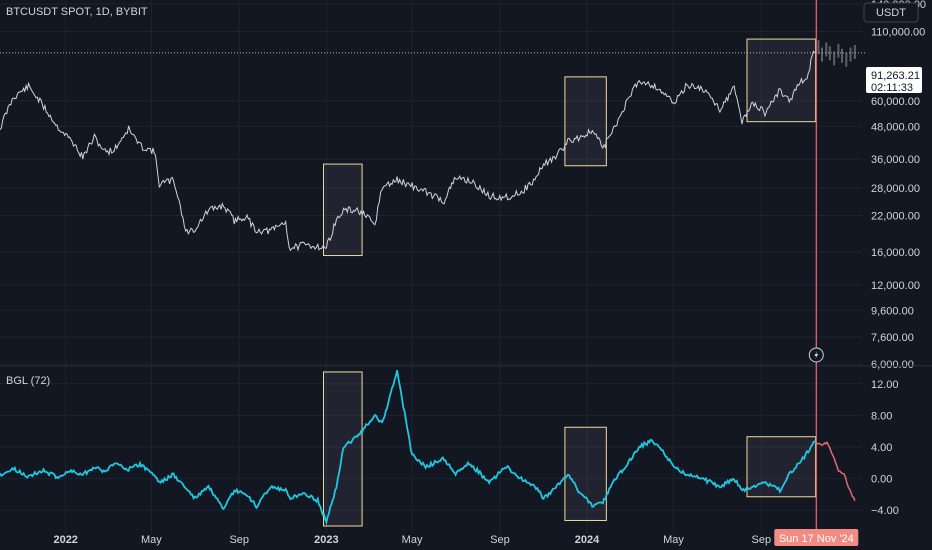 The height and width of the screenshot is (550, 932). What do you see at coordinates (895, 286) in the screenshot?
I see `price-y-tick-label: 12,000.00` at bounding box center [895, 286].